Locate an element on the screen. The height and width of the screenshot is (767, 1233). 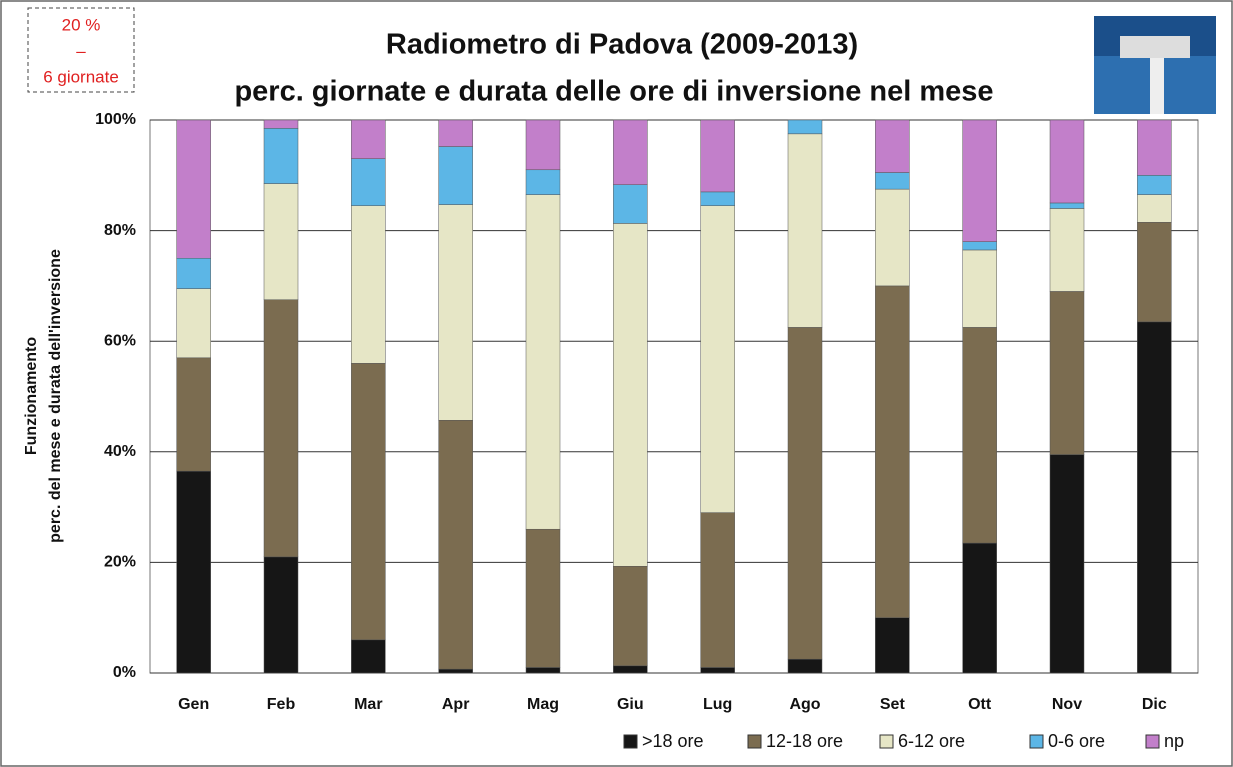
legend-label: >18 ore is located at coordinates (673, 741).